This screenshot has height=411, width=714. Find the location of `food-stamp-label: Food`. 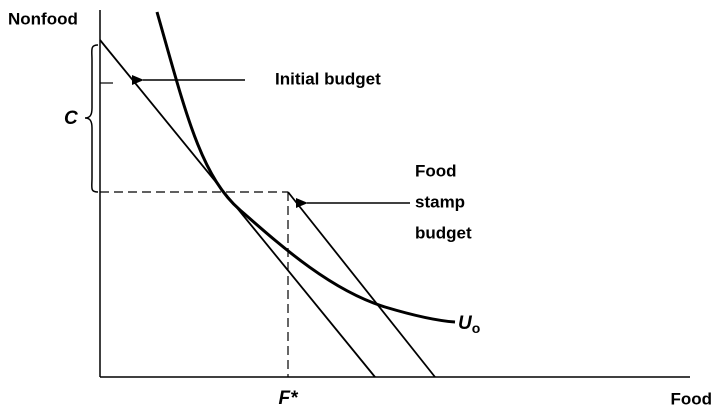

food-stamp-label: Food is located at coordinates (436, 170).